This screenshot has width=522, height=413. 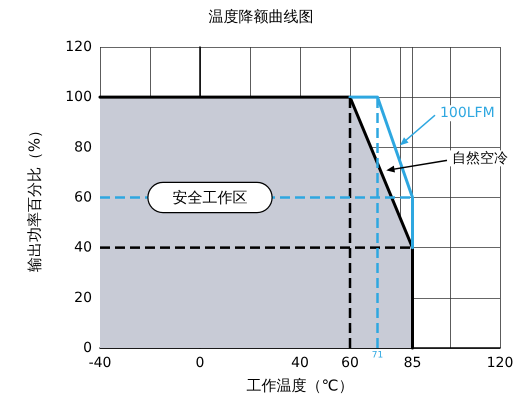 I want to click on annotation: 71, so click(x=378, y=355).